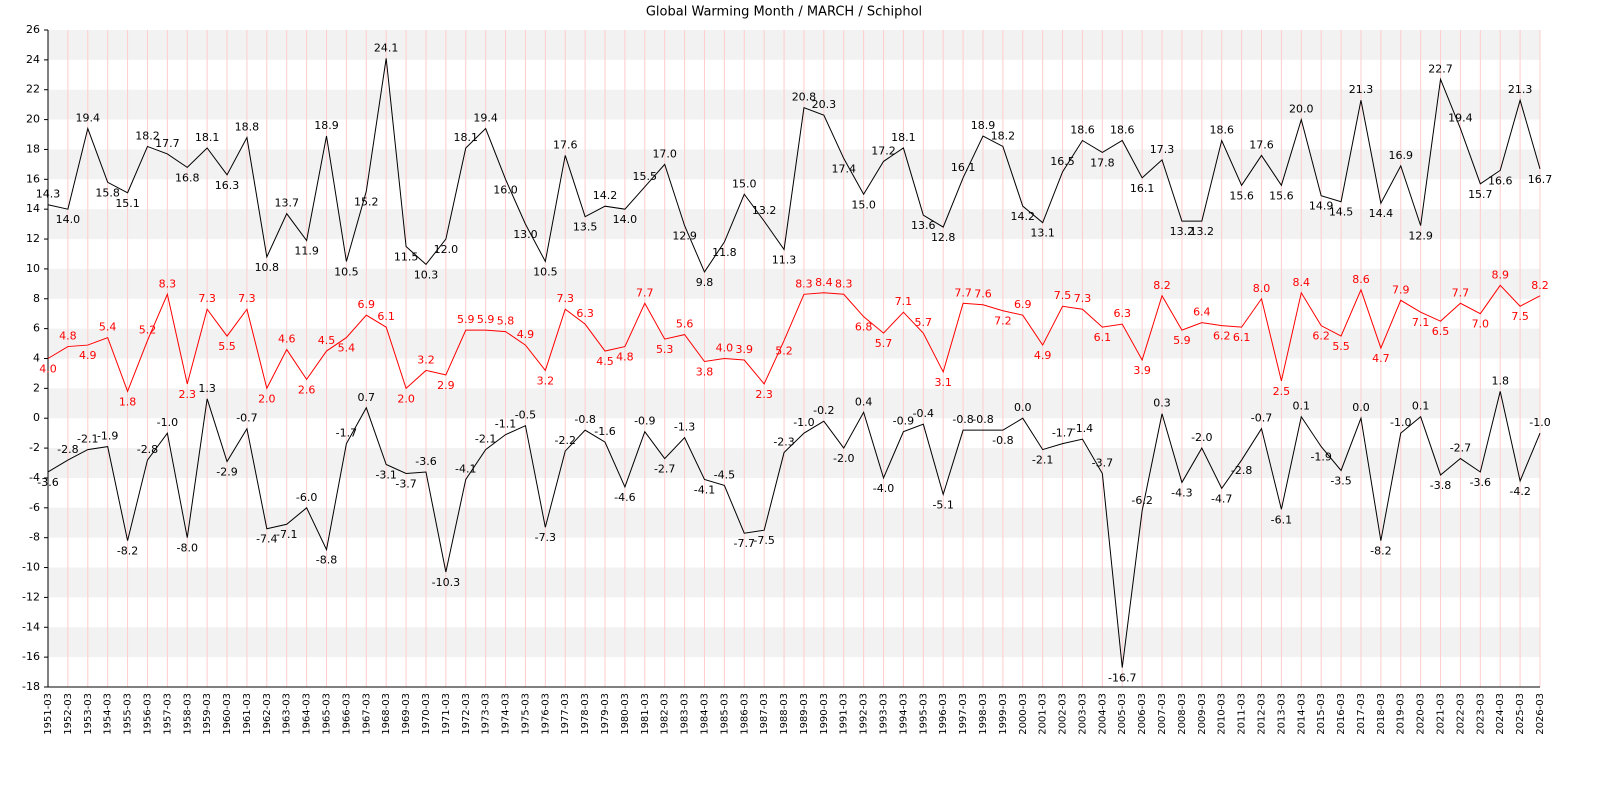 This screenshot has height=800, width=1600. Describe the element at coordinates (31, 656) in the screenshot. I see `y-tick-label: -16` at that location.